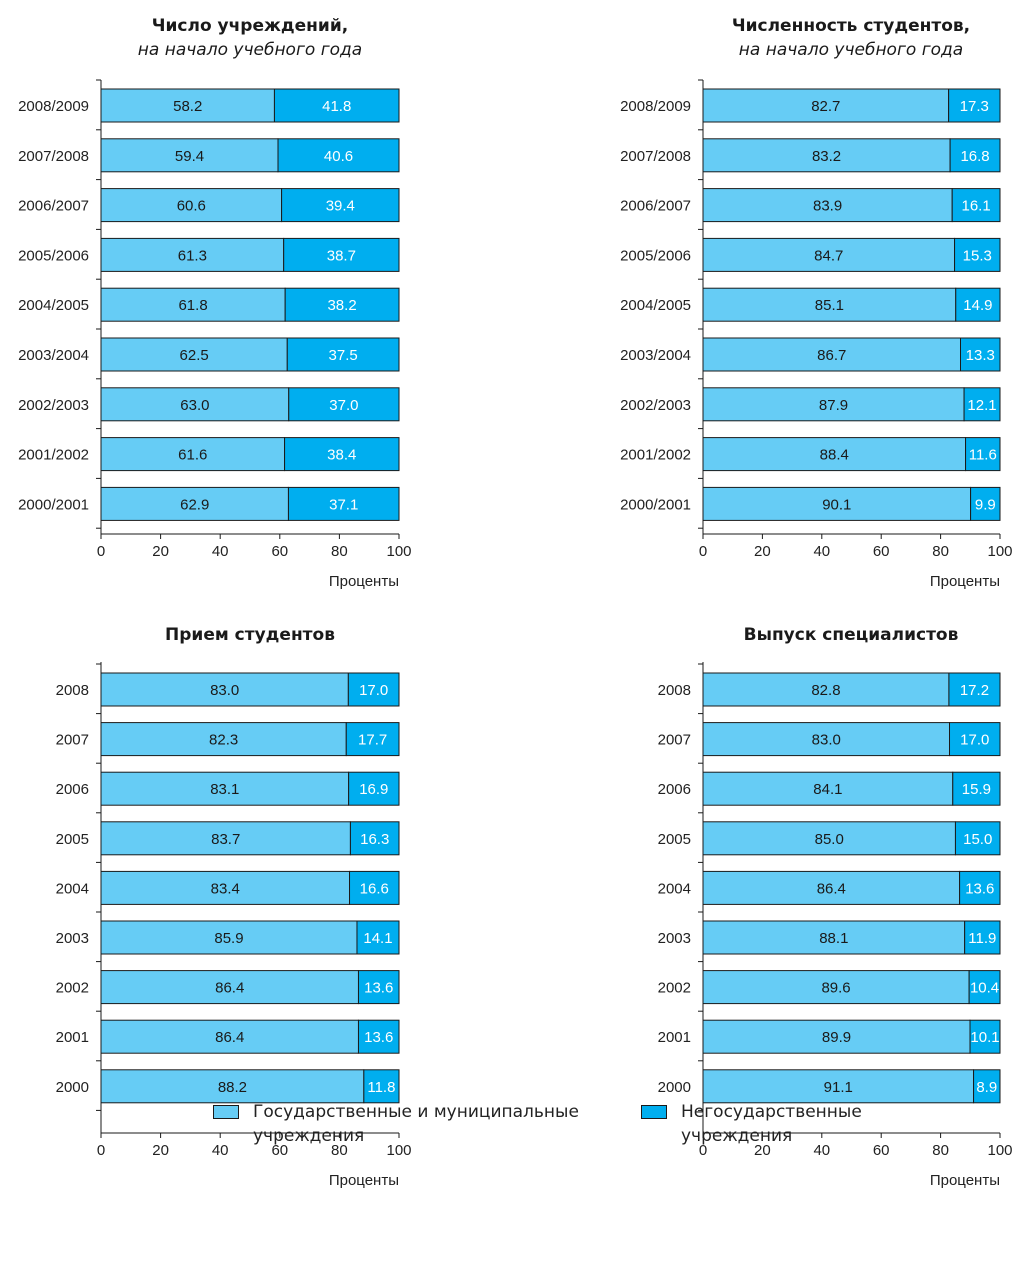  I want to click on category-label: 2004, so click(674, 888).